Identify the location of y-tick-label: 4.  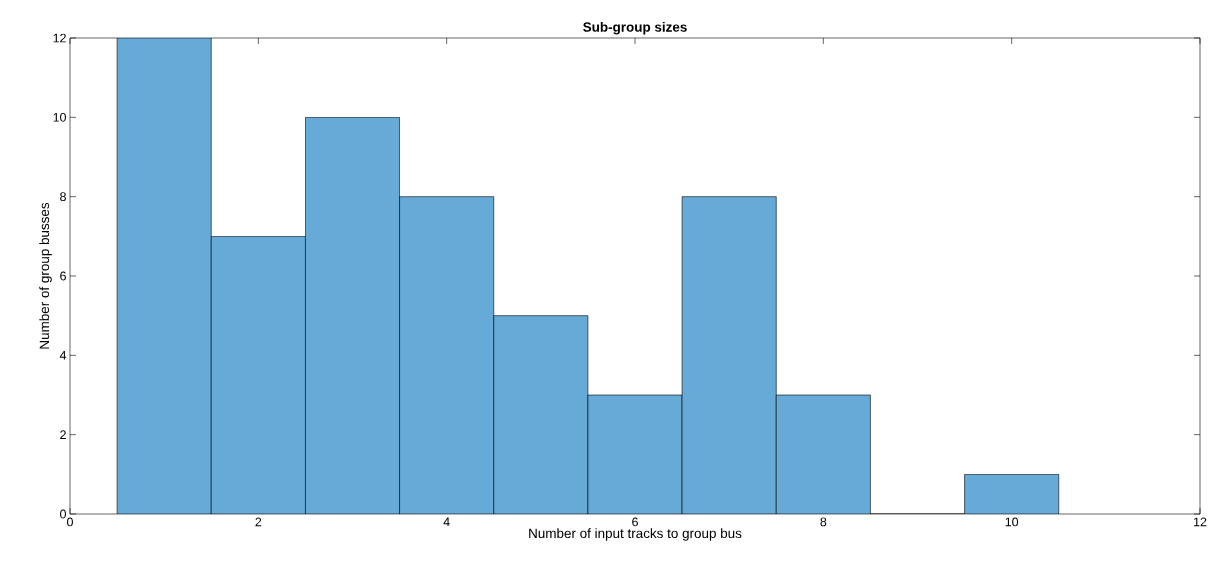
(63, 355).